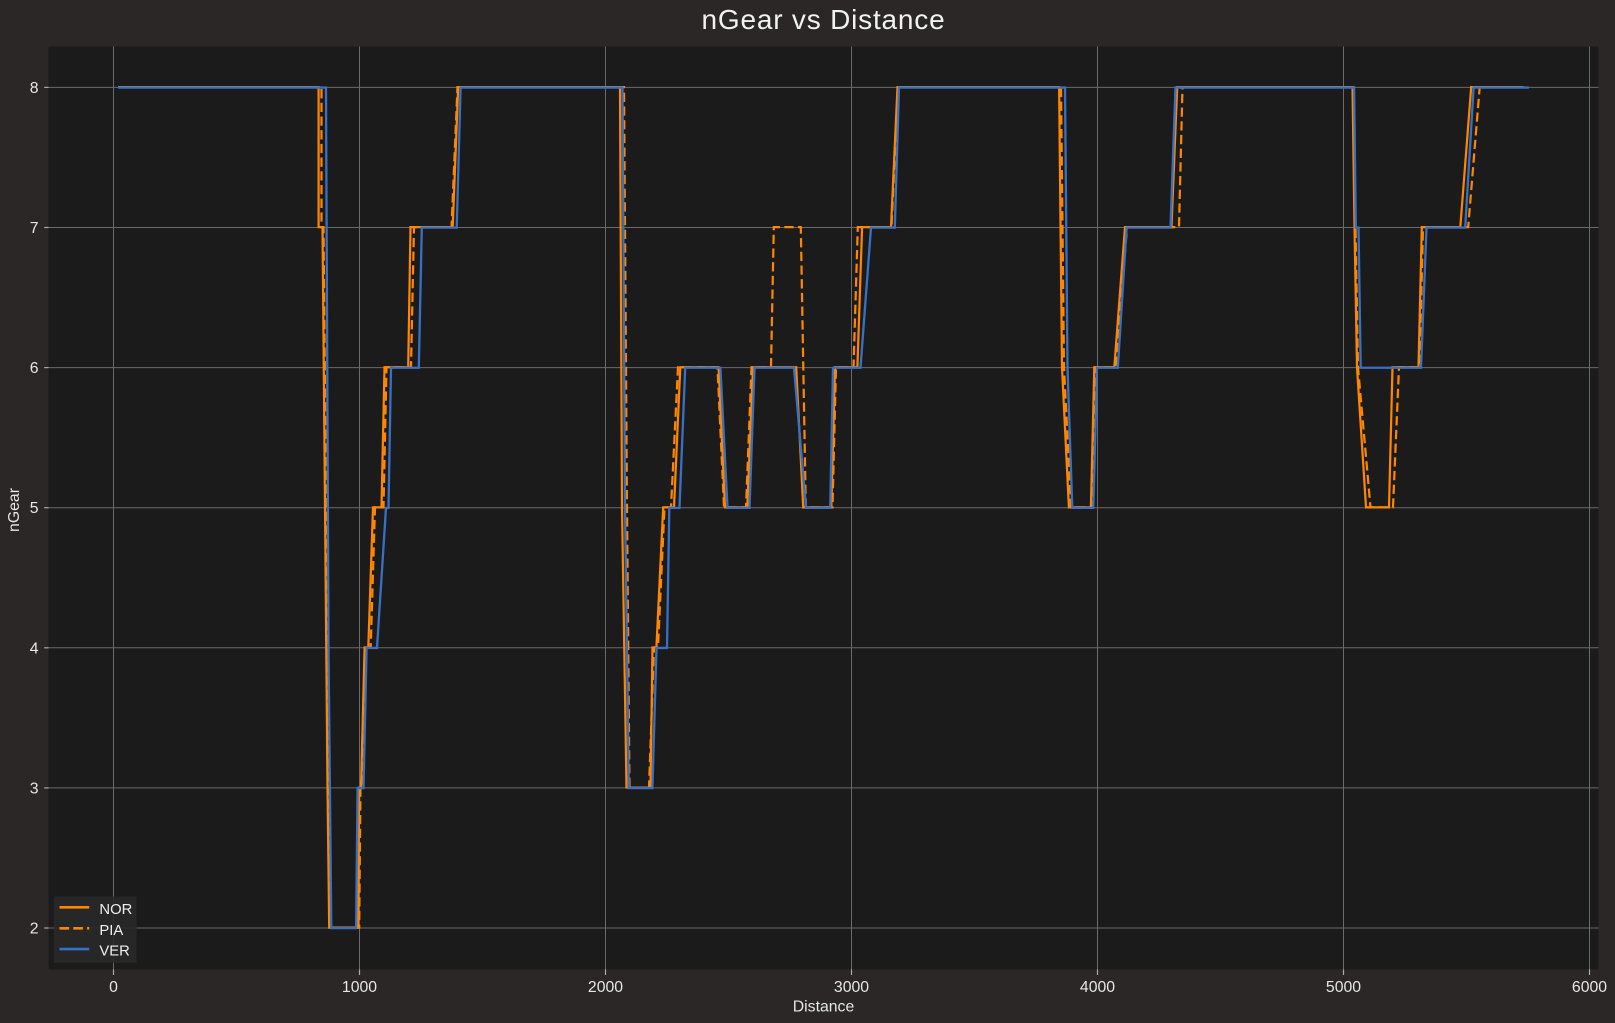 This screenshot has width=1615, height=1023. Describe the element at coordinates (605, 987) in the screenshot. I see `svg-text: 2000` at that location.